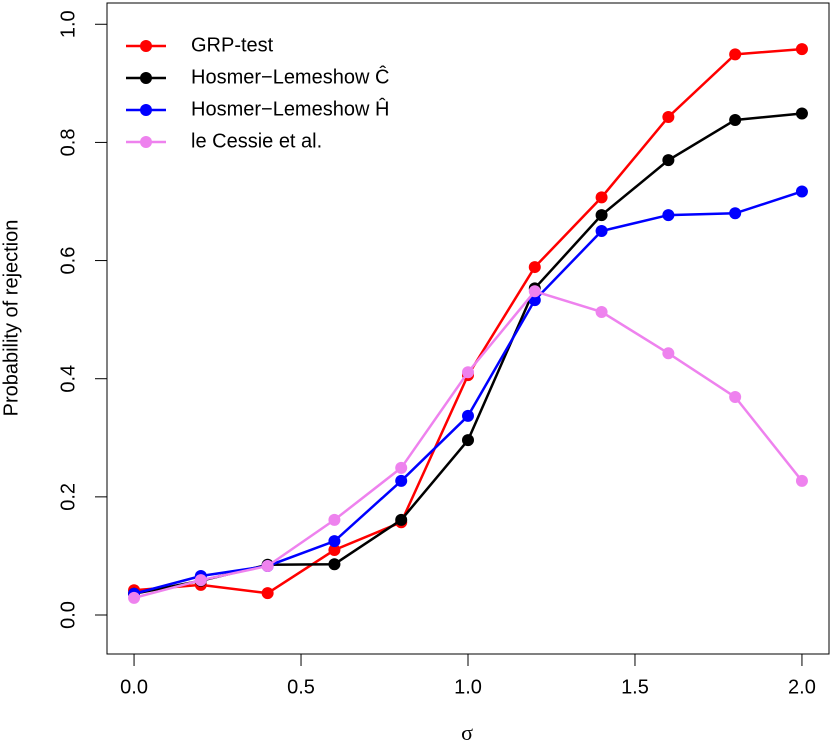 Image resolution: width=830 pixels, height=745 pixels. Describe the element at coordinates (635, 687) in the screenshot. I see `x-tick-label: 1.5` at that location.